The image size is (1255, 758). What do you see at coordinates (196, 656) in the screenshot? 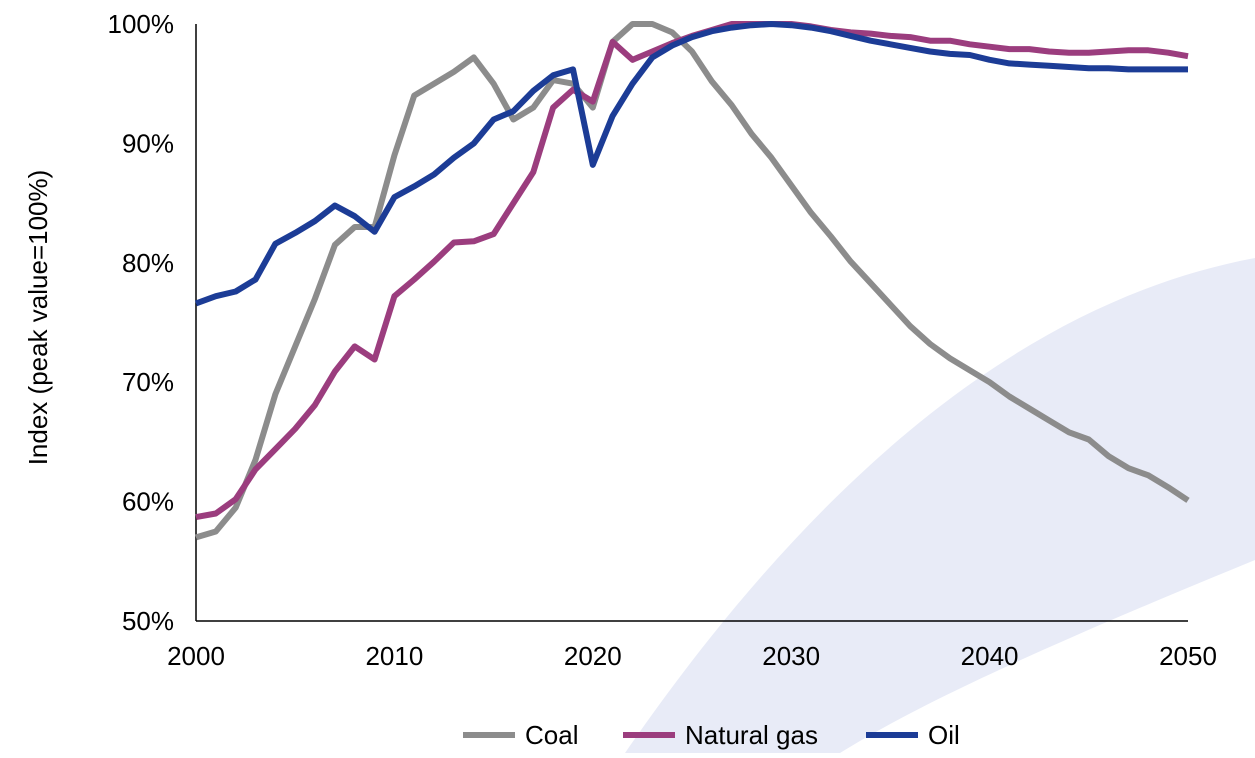
I see `x-tick-label: 2000` at bounding box center [196, 656].